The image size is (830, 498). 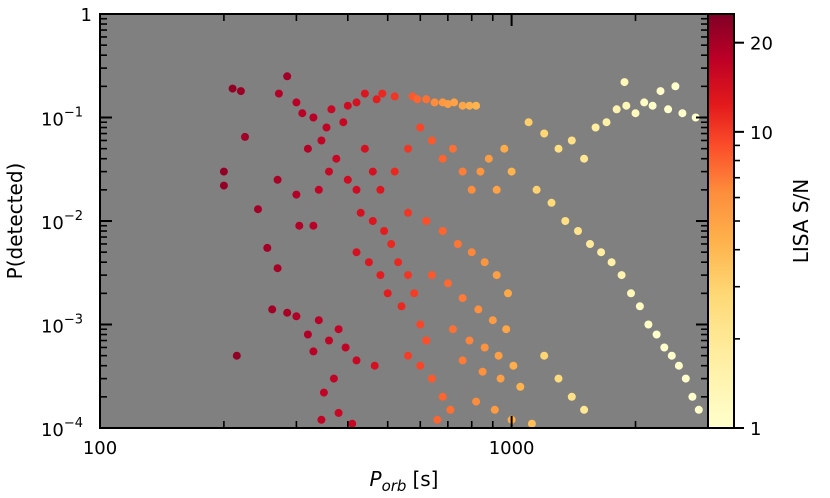 I want to click on x-axis-label-main: P, so click(x=376, y=479).